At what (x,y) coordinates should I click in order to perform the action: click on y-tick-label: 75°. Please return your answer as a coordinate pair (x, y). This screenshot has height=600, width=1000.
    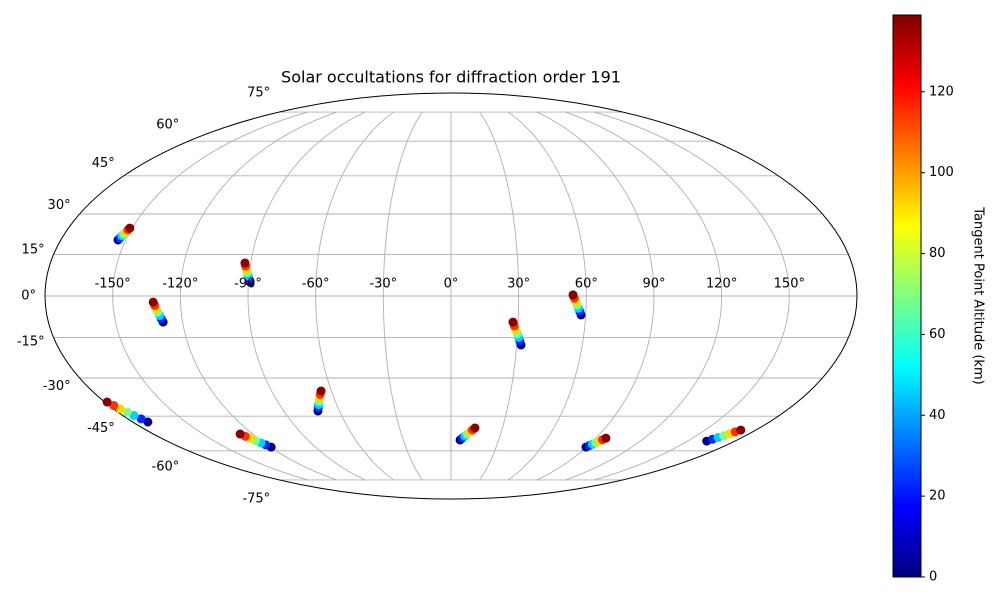
    Looking at the image, I should click on (258, 93).